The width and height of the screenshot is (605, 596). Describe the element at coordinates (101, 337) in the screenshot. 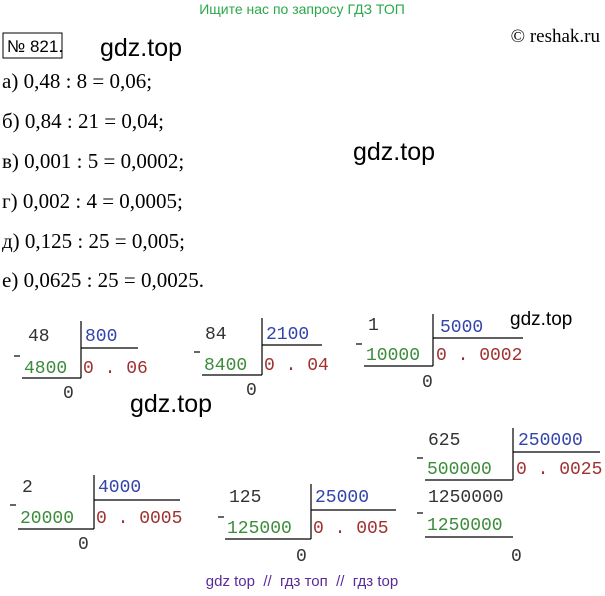

I see `divisor: 800` at that location.